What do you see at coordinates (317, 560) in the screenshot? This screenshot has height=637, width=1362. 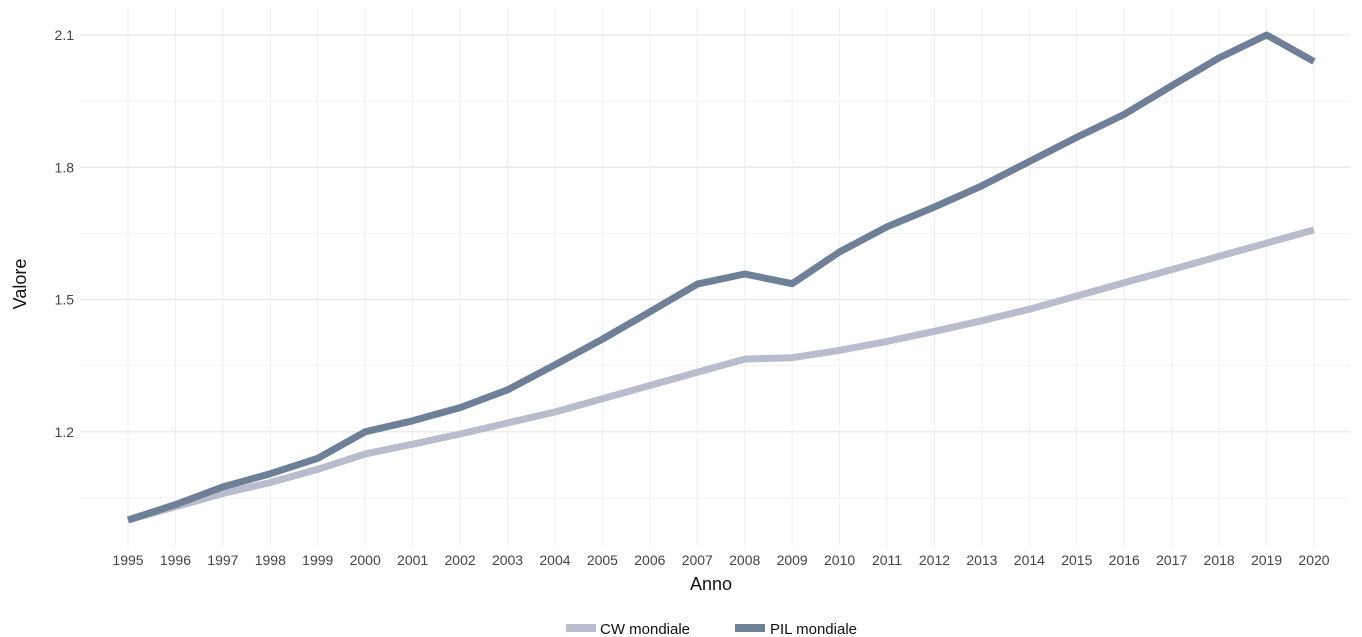 I see `x-tick-label: 1999` at bounding box center [317, 560].